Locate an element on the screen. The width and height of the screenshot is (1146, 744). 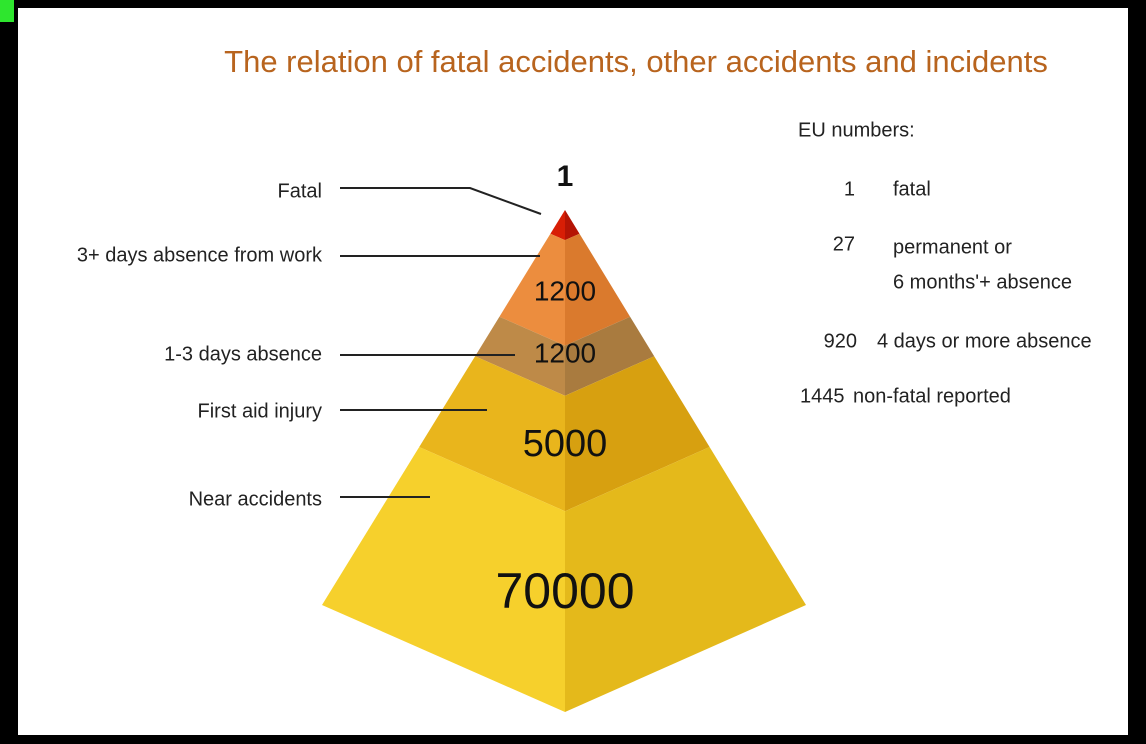
eu-text: 4 days or more absence is located at coordinates (984, 341).